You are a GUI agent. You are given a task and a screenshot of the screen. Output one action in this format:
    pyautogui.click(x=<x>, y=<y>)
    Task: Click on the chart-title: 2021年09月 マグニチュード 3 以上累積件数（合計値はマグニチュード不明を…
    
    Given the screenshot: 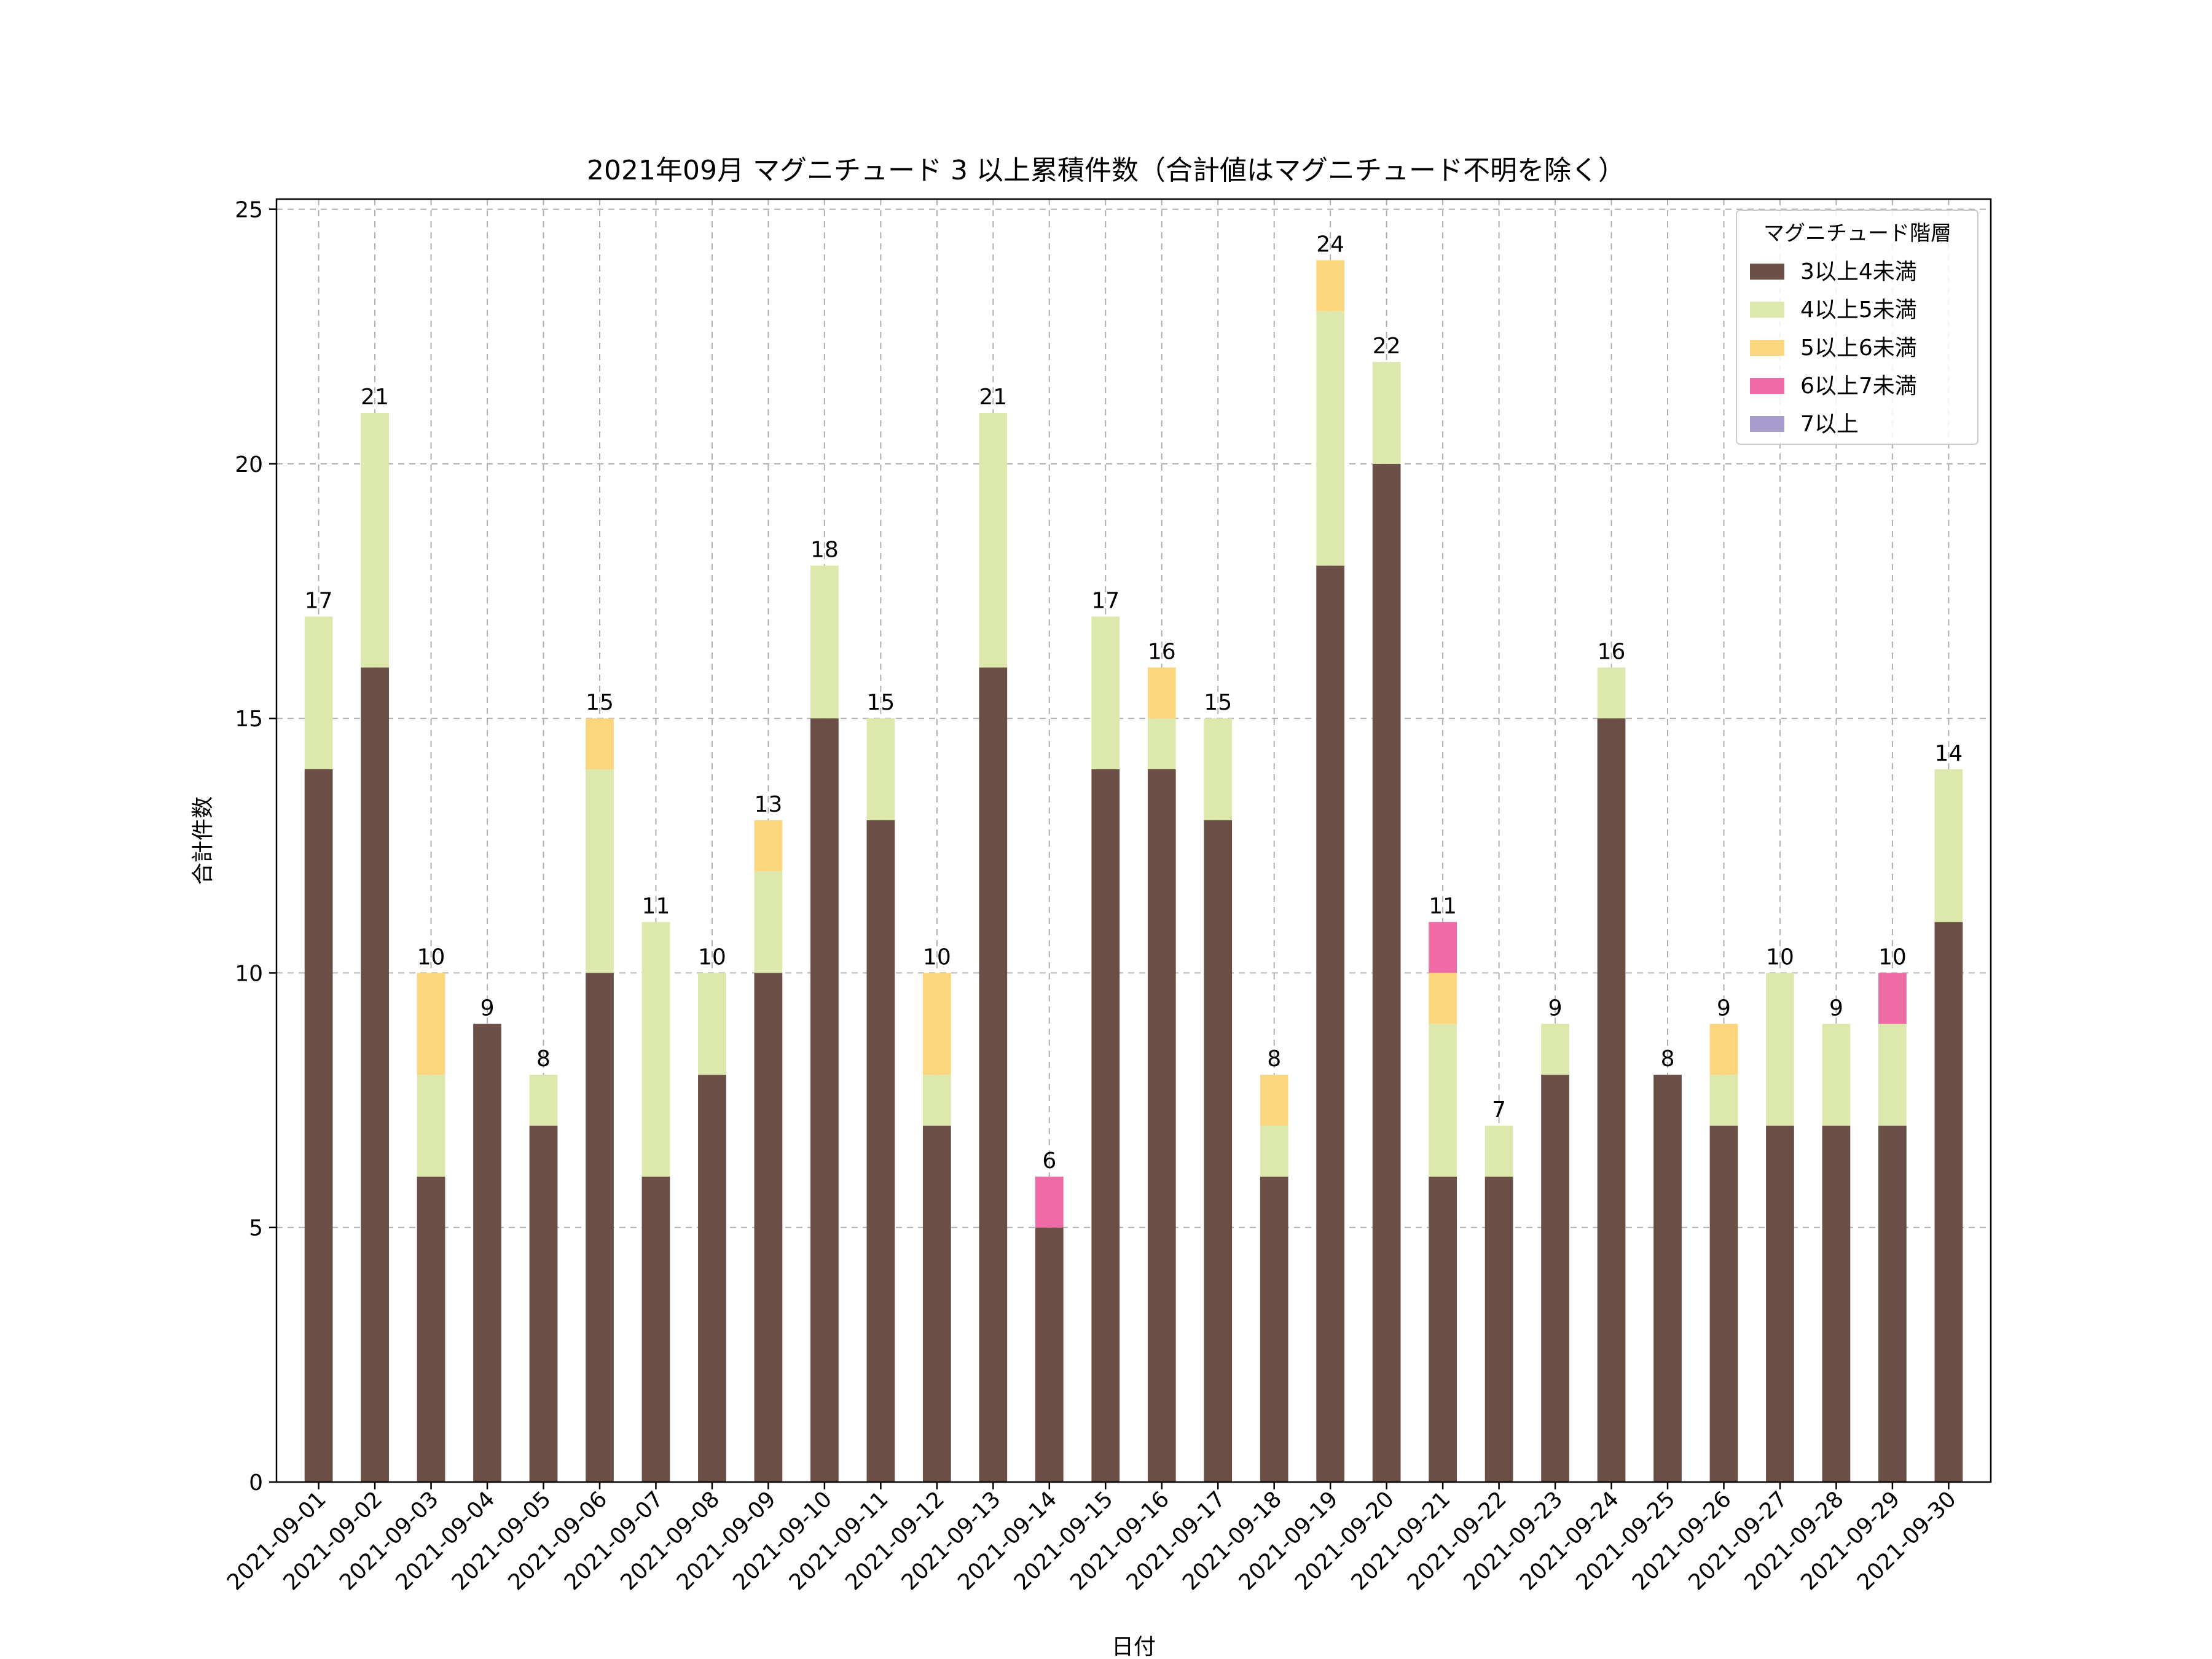 What is the action you would take?
    pyautogui.click(x=1106, y=170)
    